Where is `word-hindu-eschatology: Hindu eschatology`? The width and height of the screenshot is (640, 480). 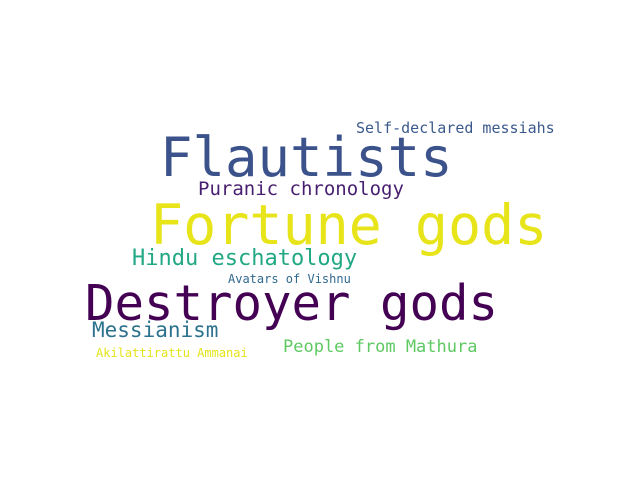 word-hindu-eschatology: Hindu eschatology is located at coordinates (245, 258).